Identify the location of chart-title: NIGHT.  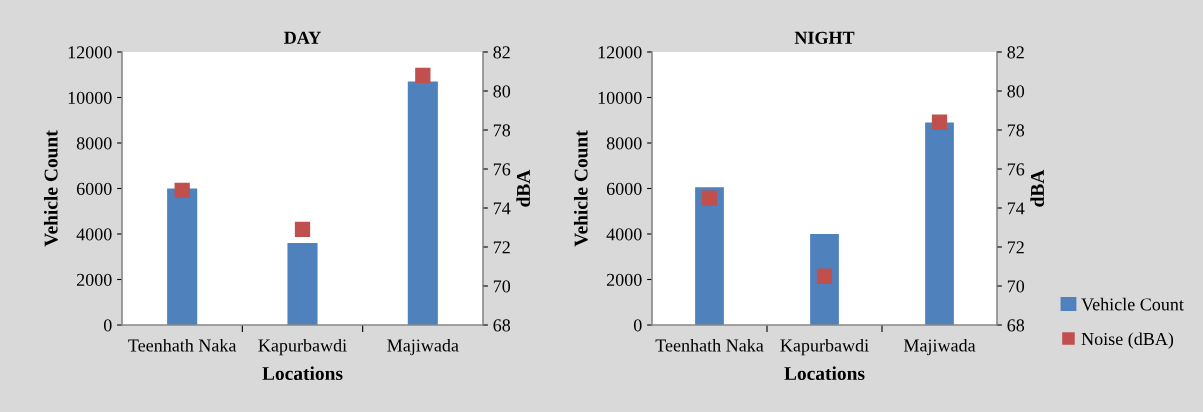
(824, 37).